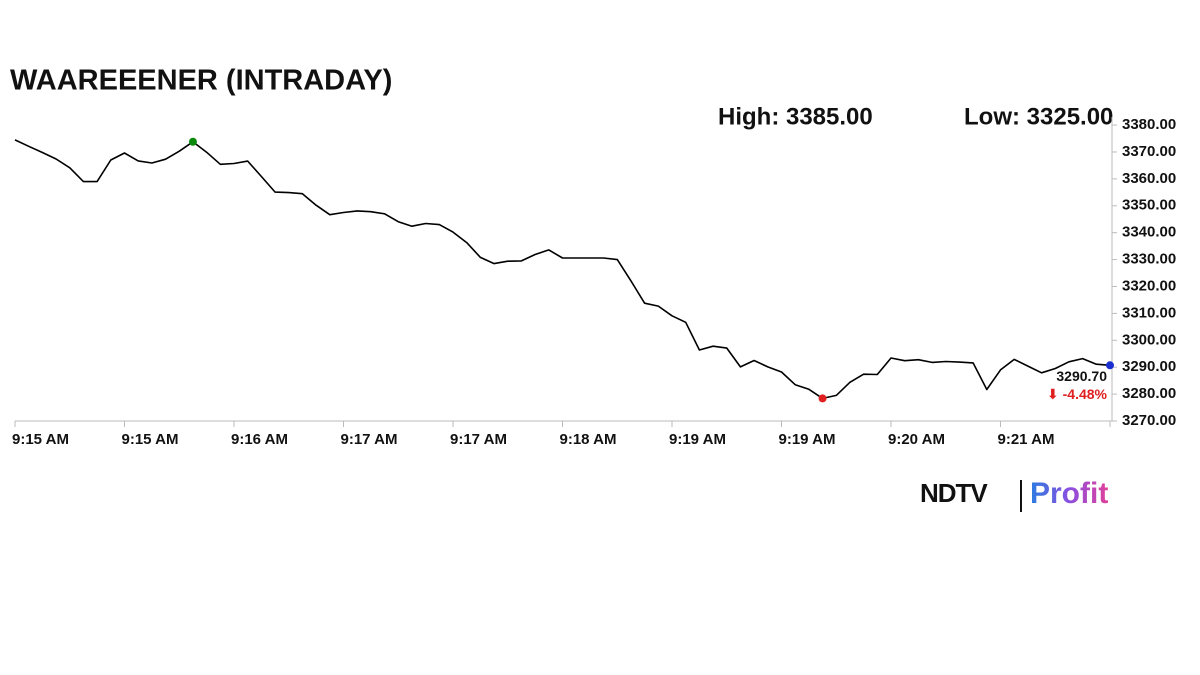 The image size is (1200, 675). What do you see at coordinates (1149, 285) in the screenshot?
I see `y-tick-label: 3320.00` at bounding box center [1149, 285].